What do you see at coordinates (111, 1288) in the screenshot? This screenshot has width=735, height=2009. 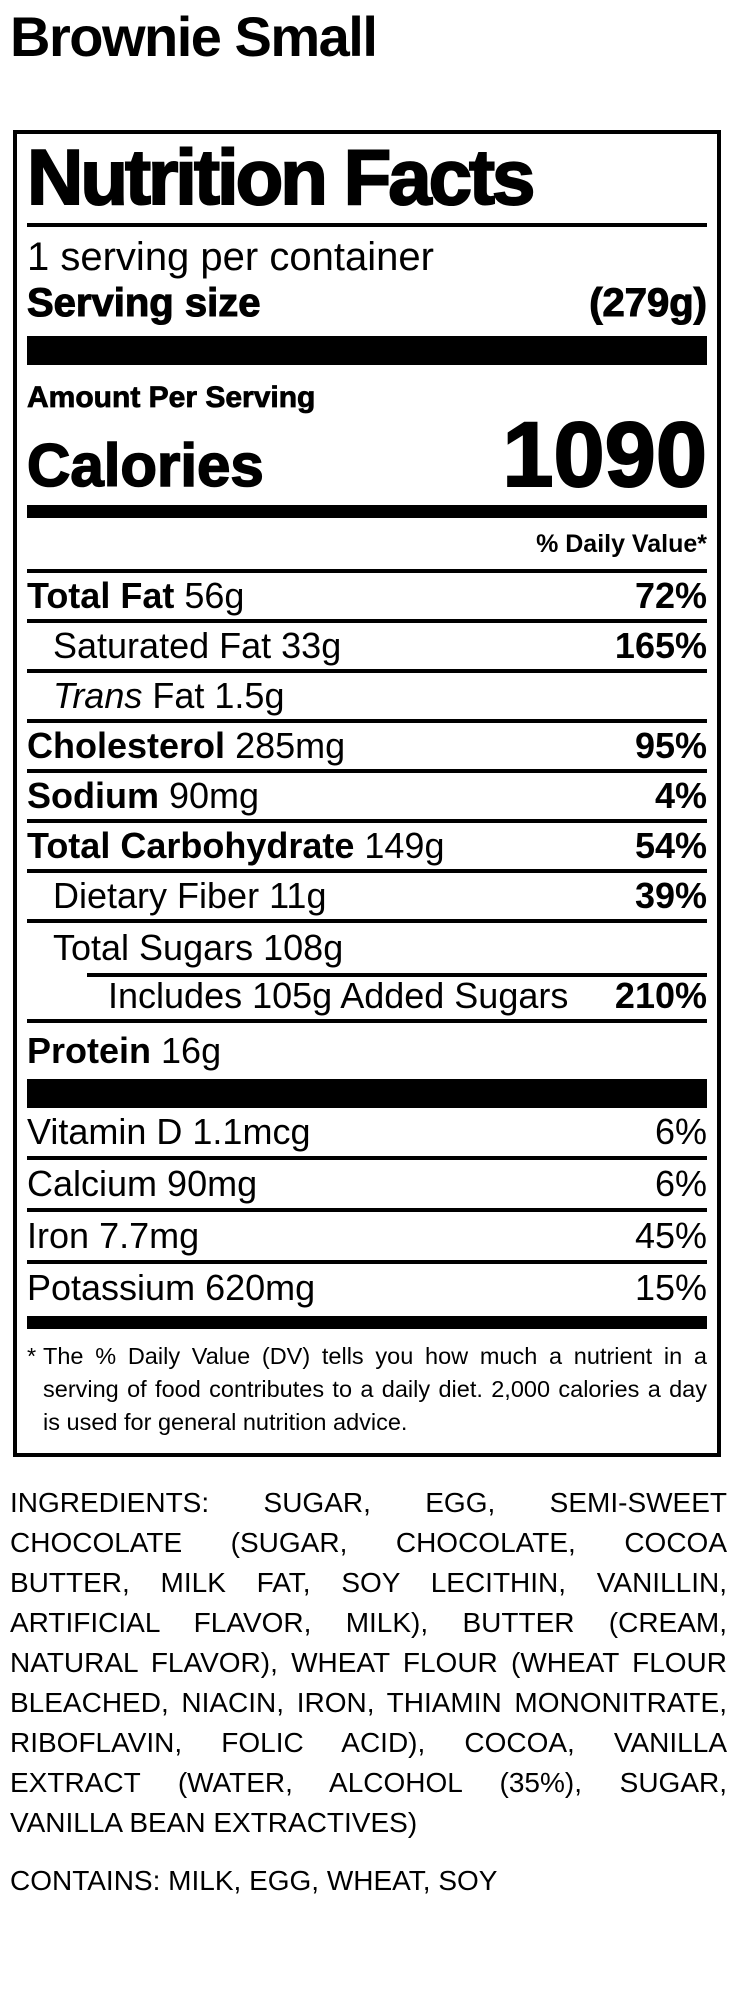 I see `nutrient-name: Potassium` at bounding box center [111, 1288].